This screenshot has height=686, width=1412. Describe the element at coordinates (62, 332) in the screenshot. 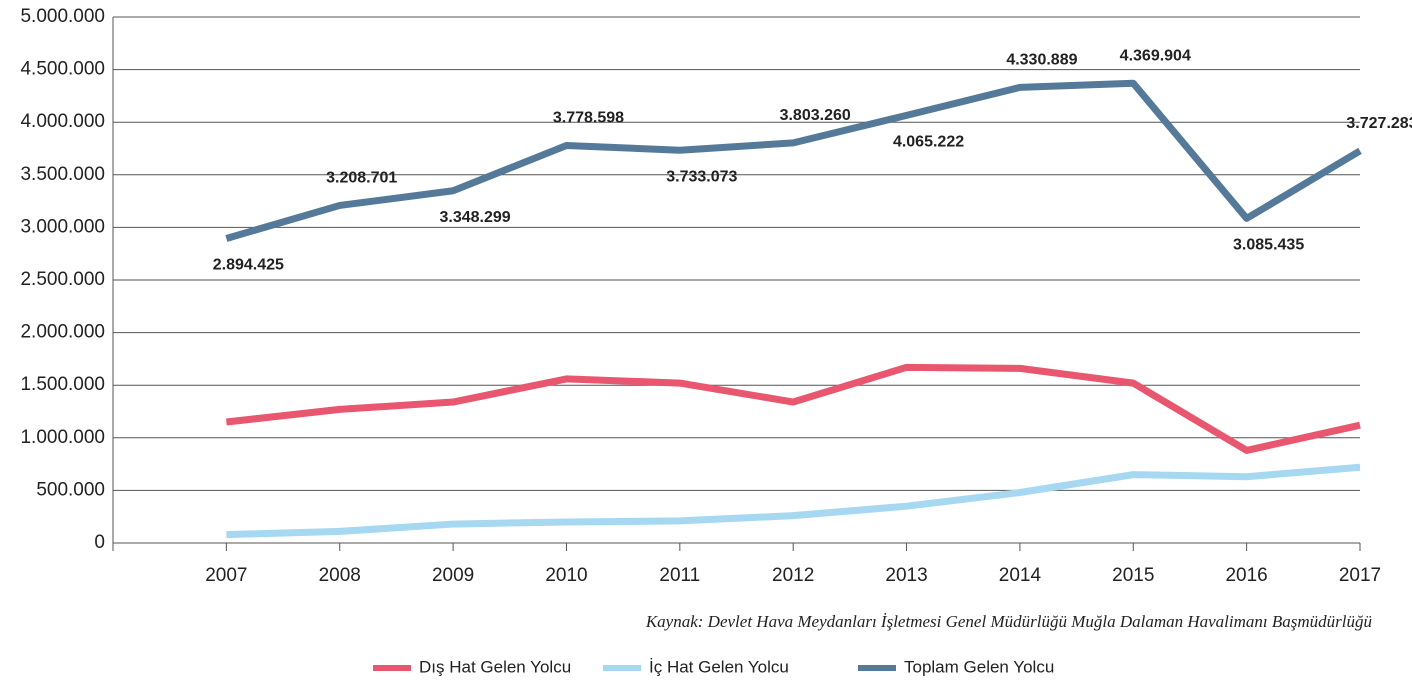

I see `y-tick-label: 2.000.000` at that location.